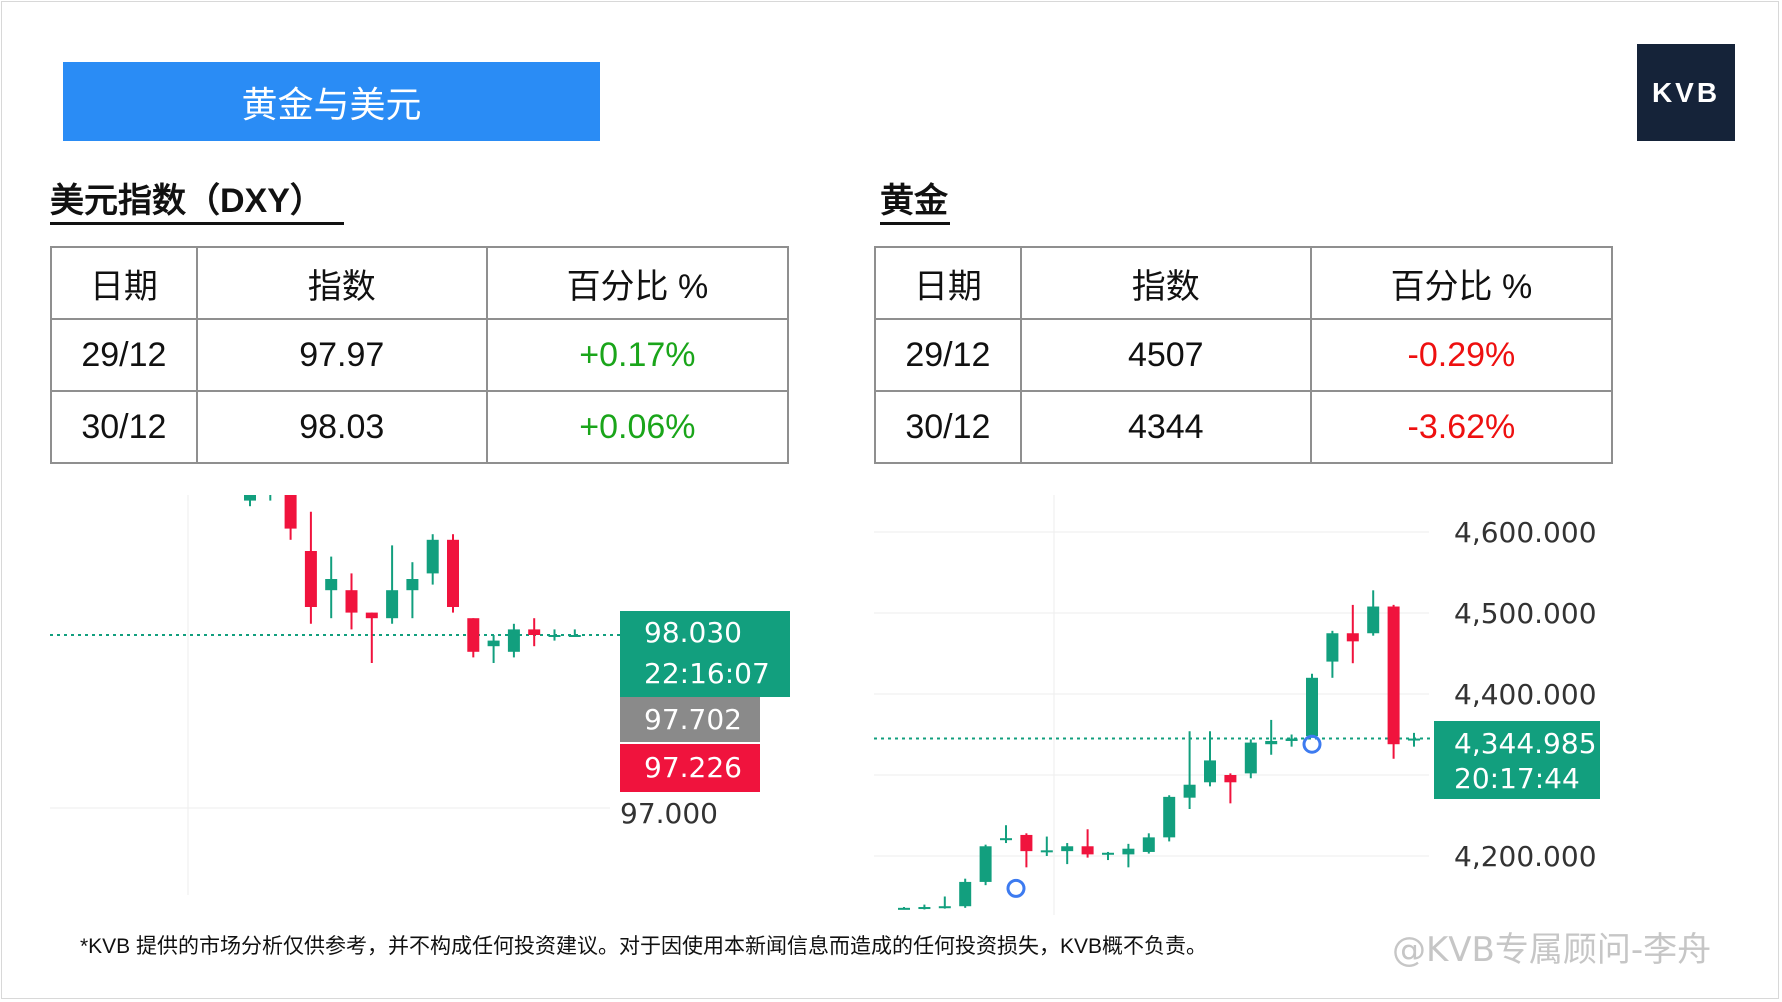 The height and width of the screenshot is (1002, 1782). I want to click on table-row: 30/12 98.03 +0.06%, so click(420, 427).